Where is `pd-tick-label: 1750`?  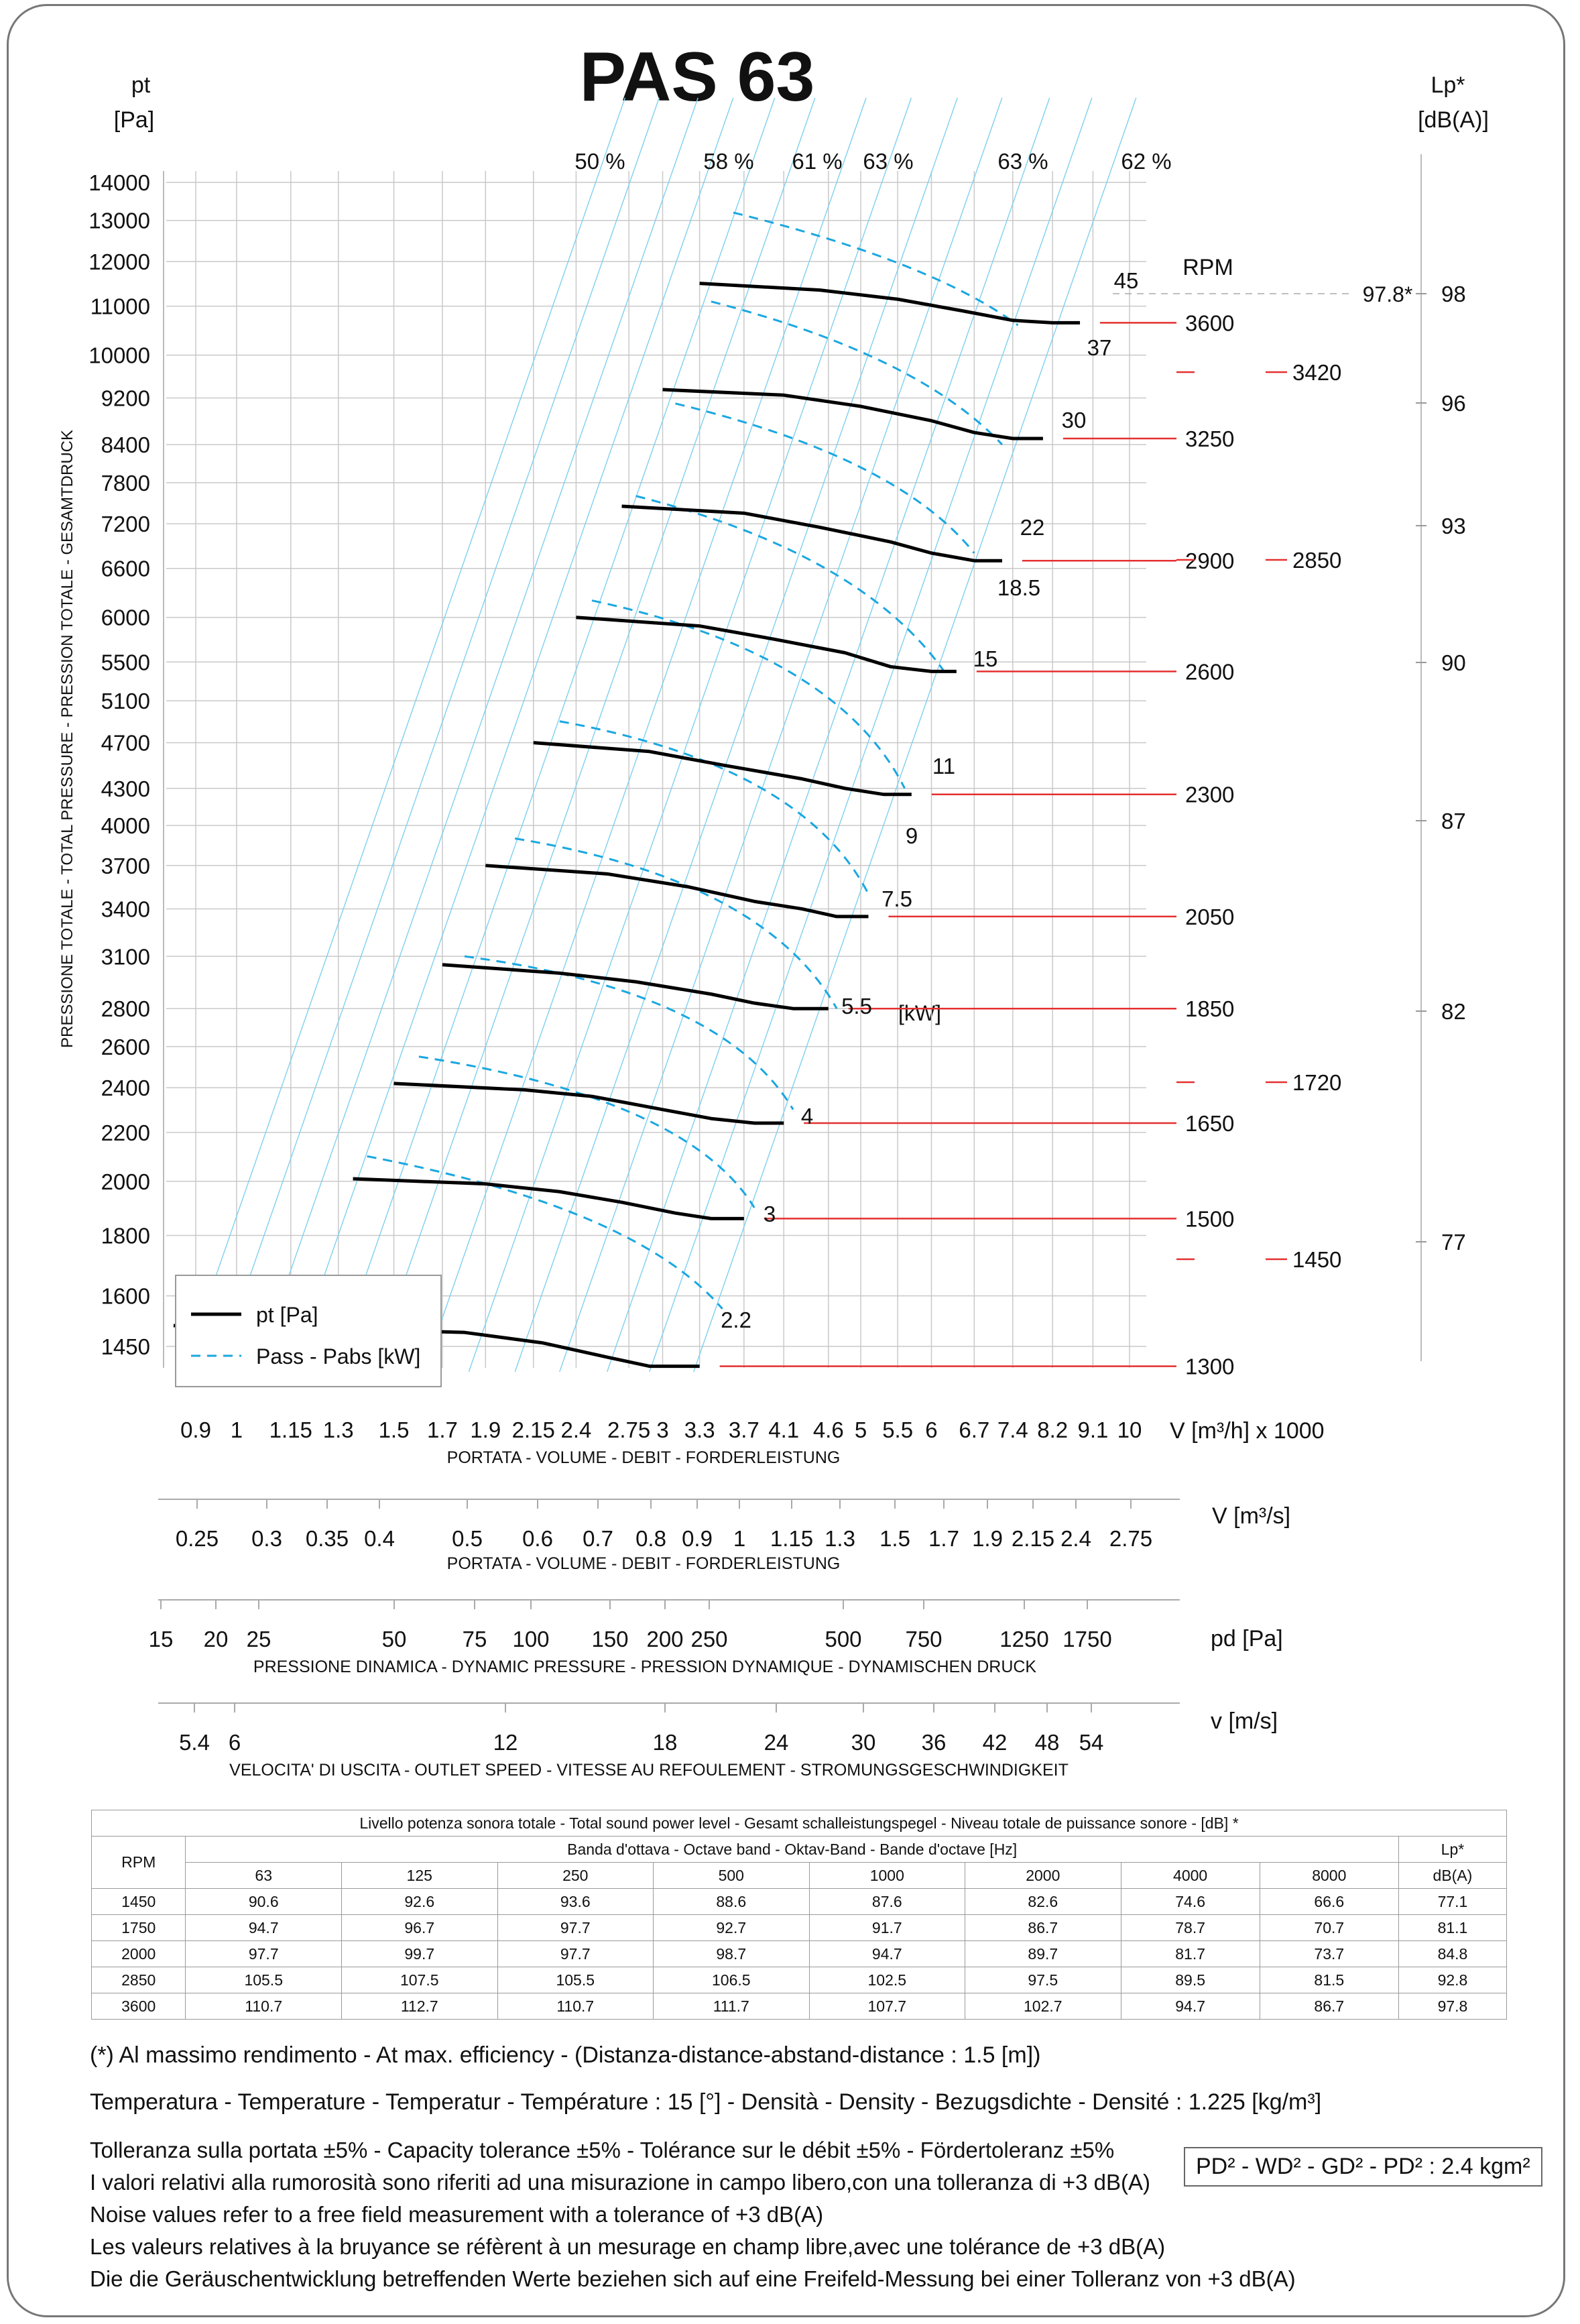
pd-tick-label: 1750 is located at coordinates (1086, 1639).